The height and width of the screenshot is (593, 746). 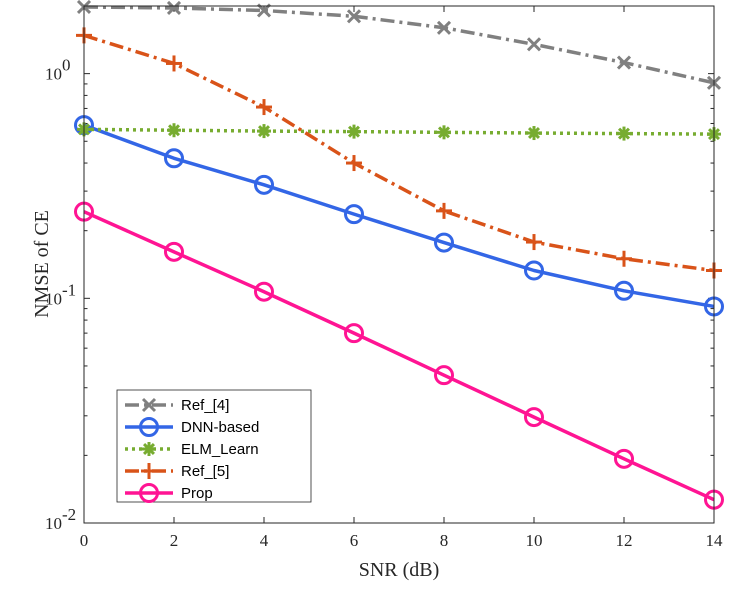 What do you see at coordinates (715, 540) in the screenshot?
I see `x-tick-label: 14` at bounding box center [715, 540].